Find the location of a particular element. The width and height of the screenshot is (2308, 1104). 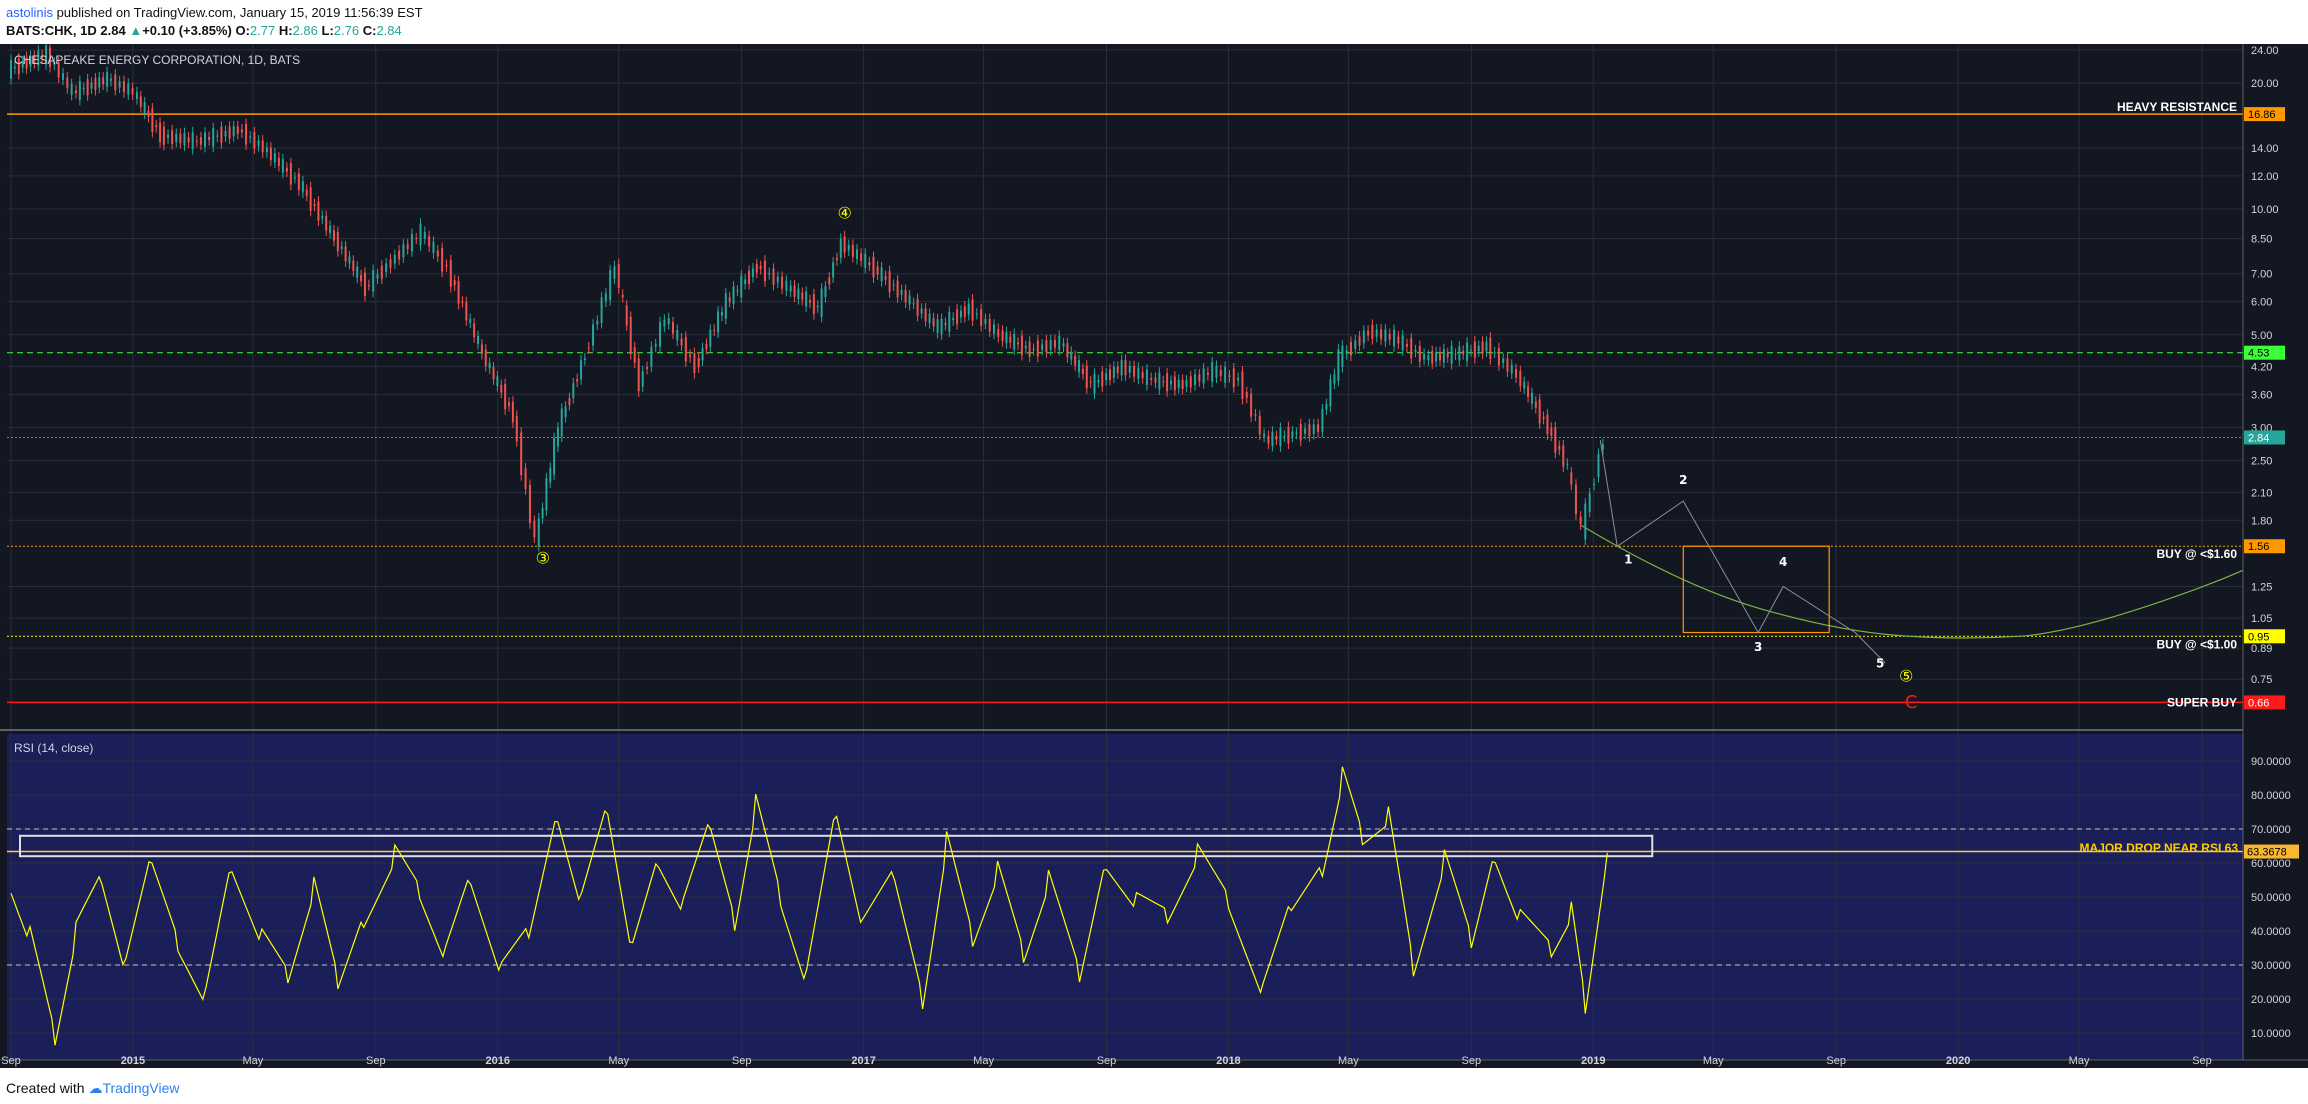

tradingview-logo-icon: ☁ is located at coordinates (95, 1088).